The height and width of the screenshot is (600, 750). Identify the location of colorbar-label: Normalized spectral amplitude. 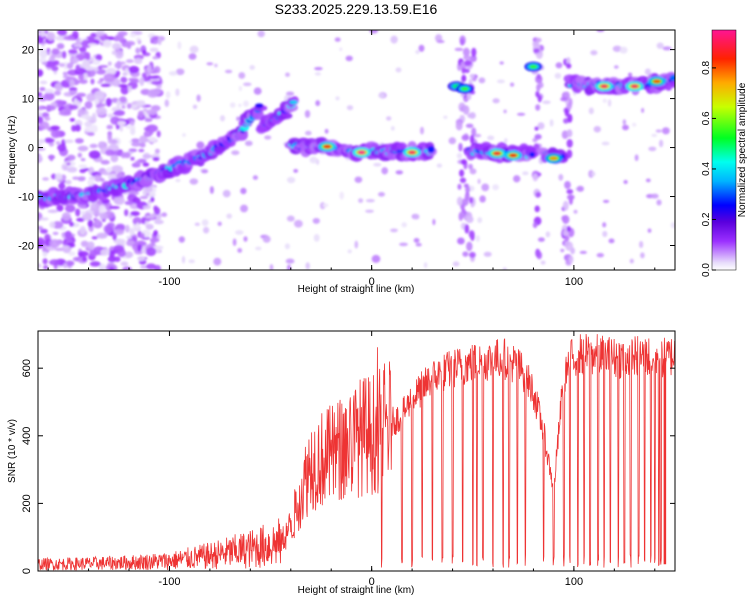
(742, 149).